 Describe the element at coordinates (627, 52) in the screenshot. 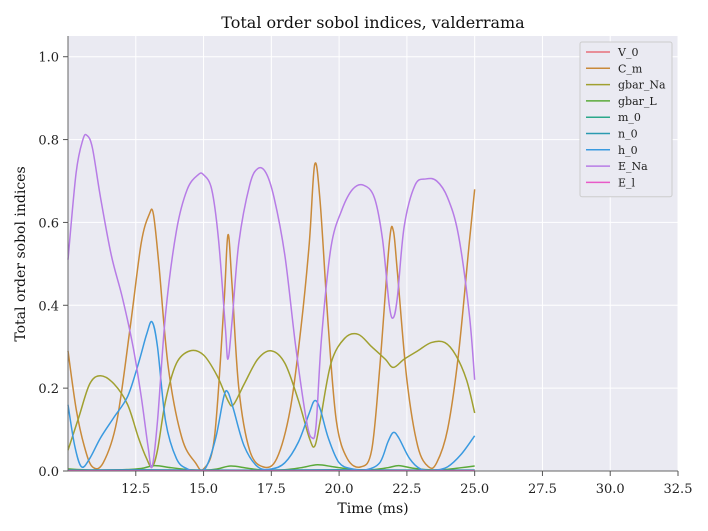

I see `legend-label: V_0` at that location.